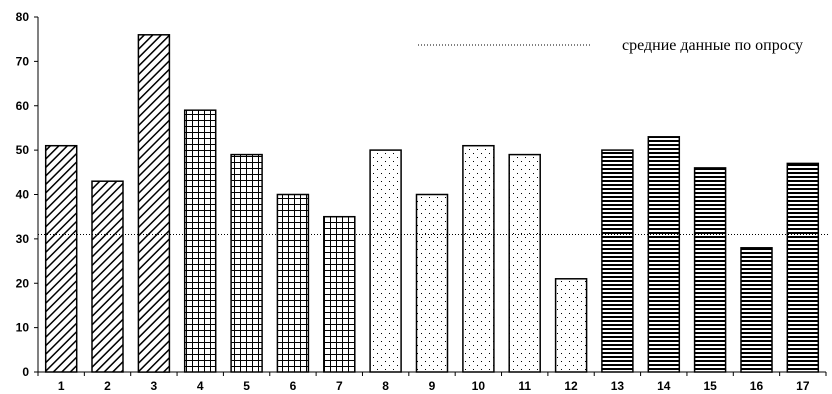 The height and width of the screenshot is (394, 832). I want to click on y-axis: 0 10 20 30 40 50 60 70 80, so click(27, 194).